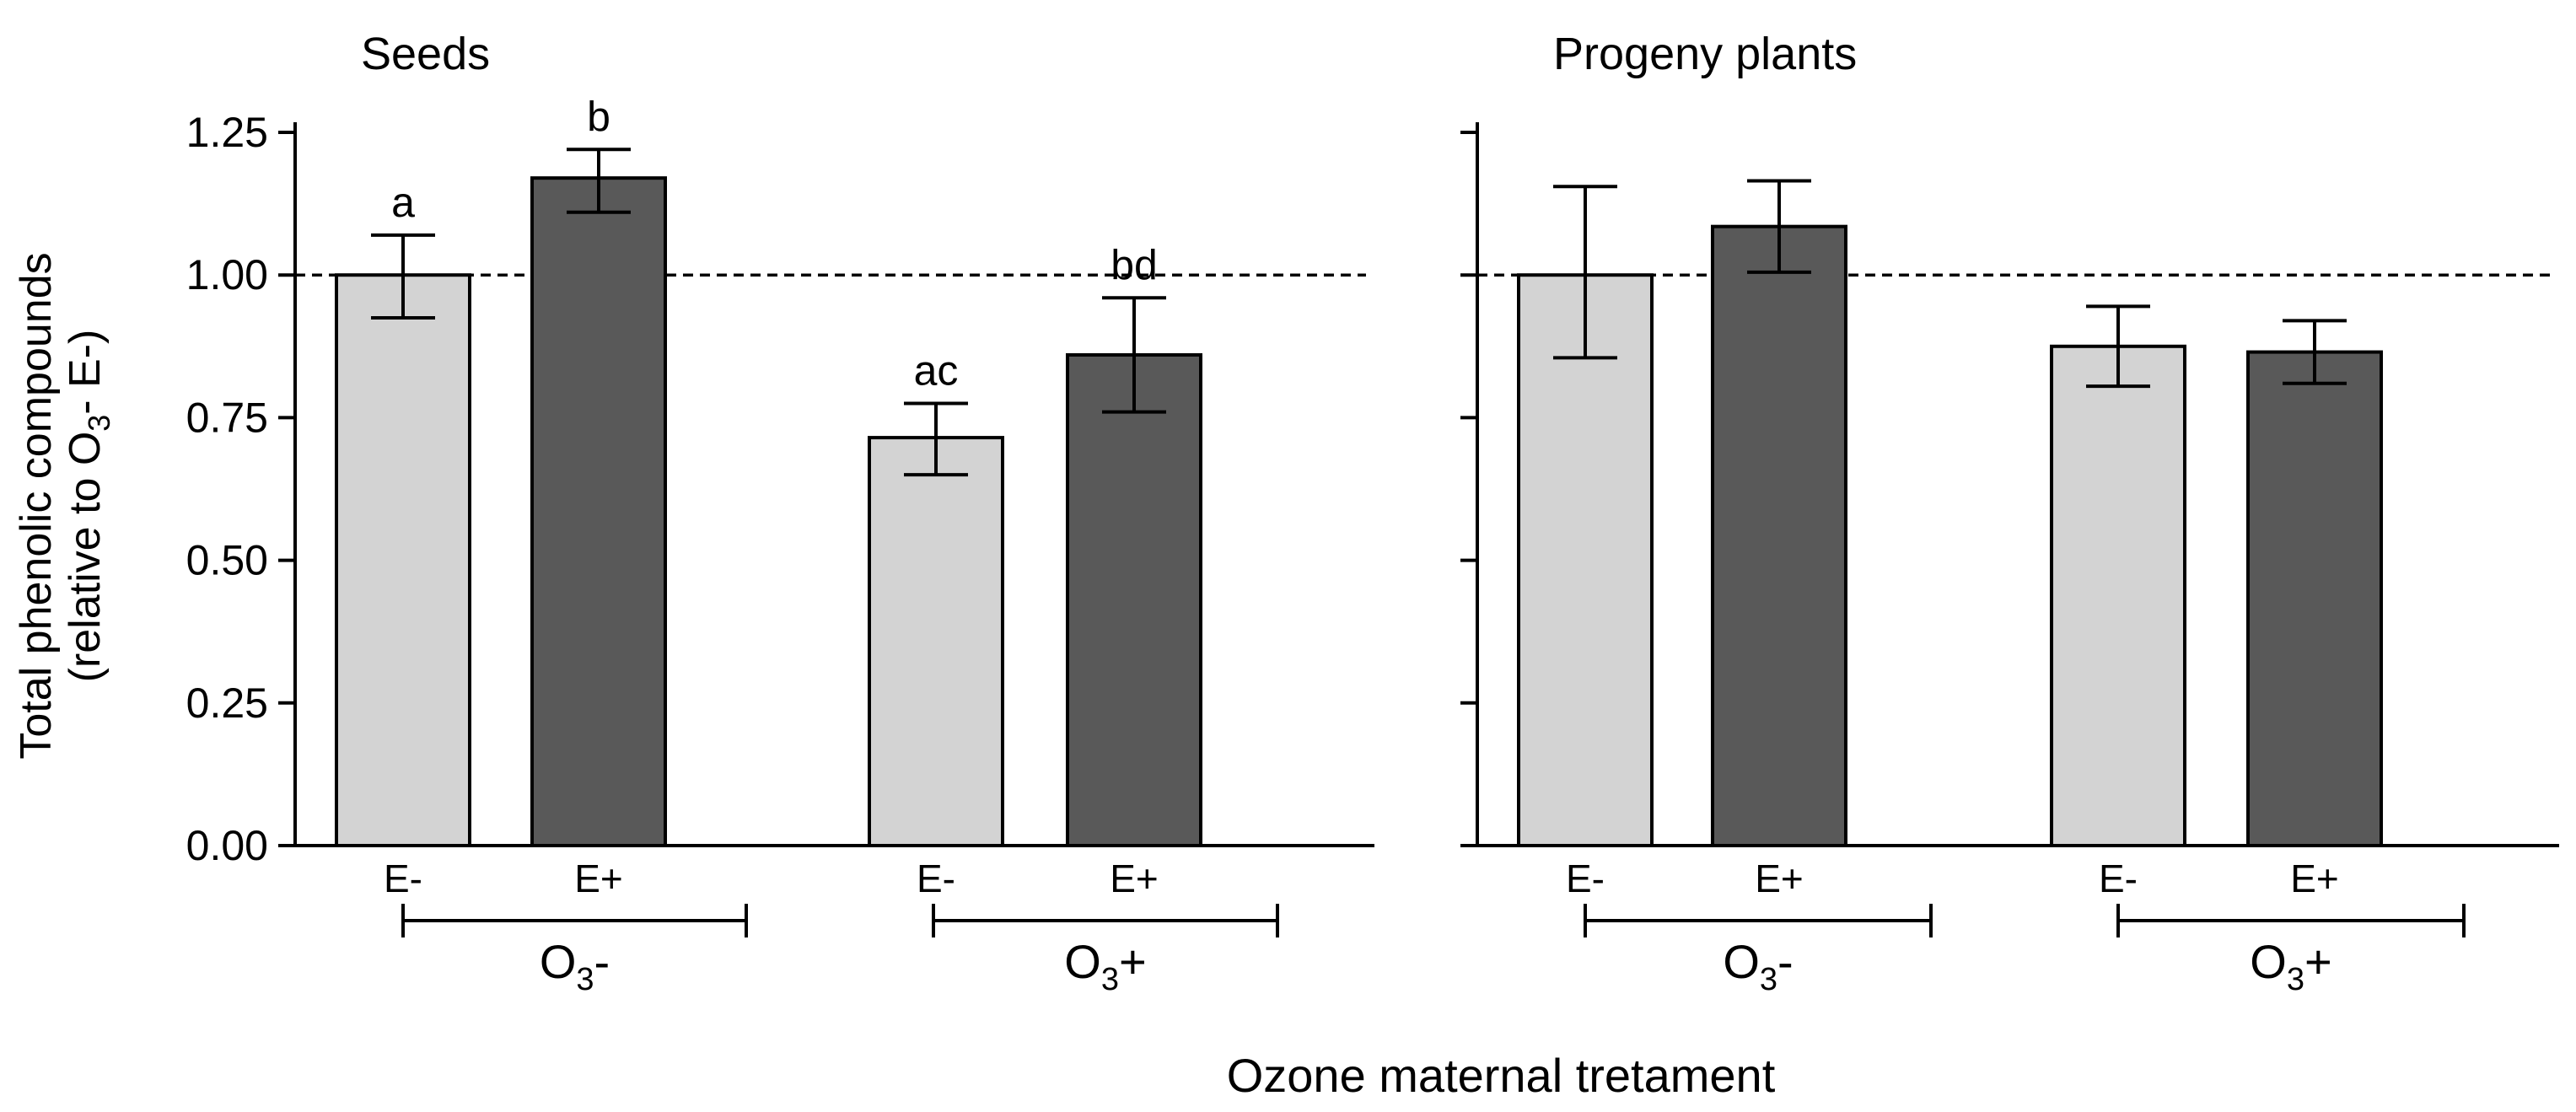 The width and height of the screenshot is (2576, 1112). I want to click on y-axis-label-line2: (relative to O3- E-), so click(88, 506).